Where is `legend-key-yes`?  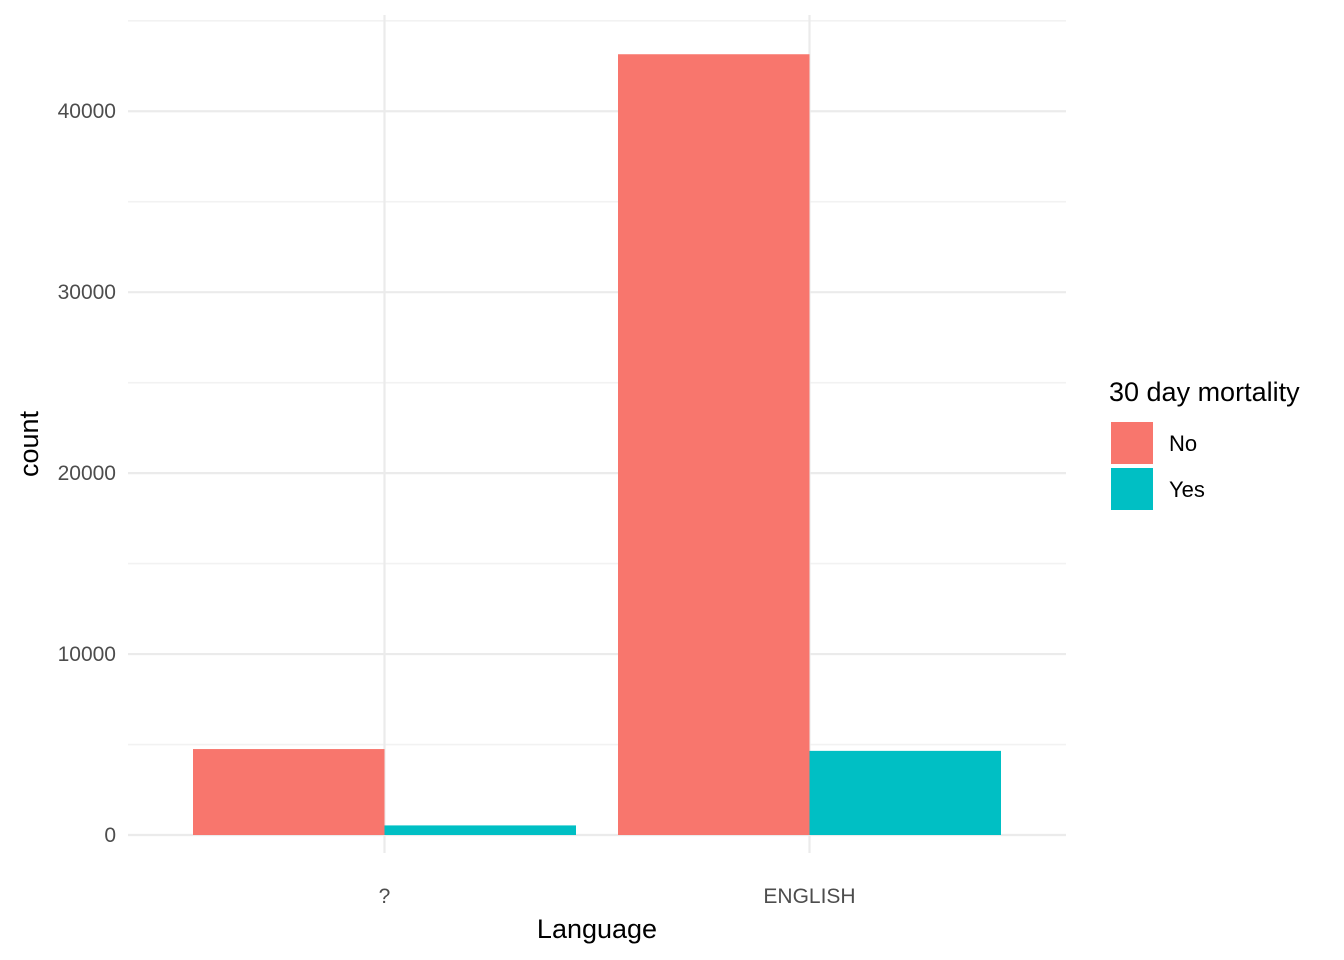 legend-key-yes is located at coordinates (1132, 489).